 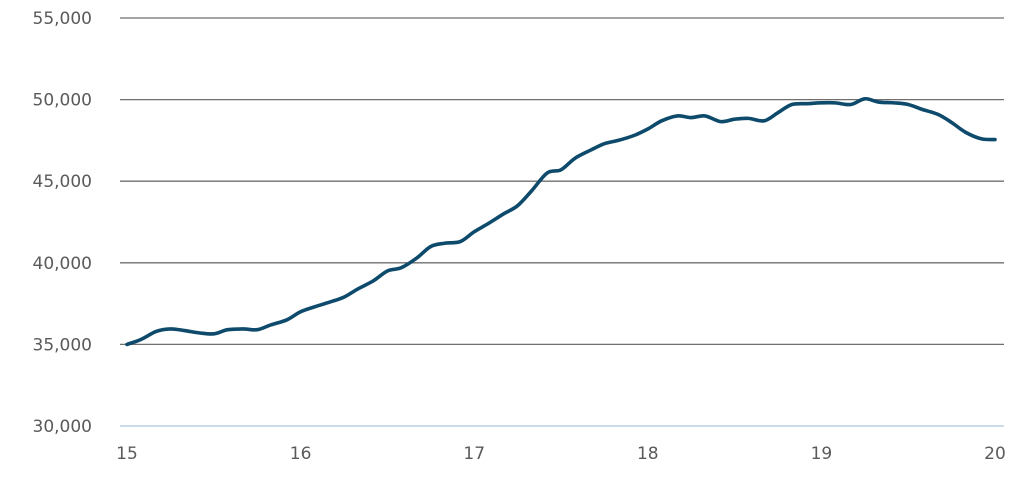 What do you see at coordinates (301, 454) in the screenshot?
I see `x-tick-label: 16` at bounding box center [301, 454].